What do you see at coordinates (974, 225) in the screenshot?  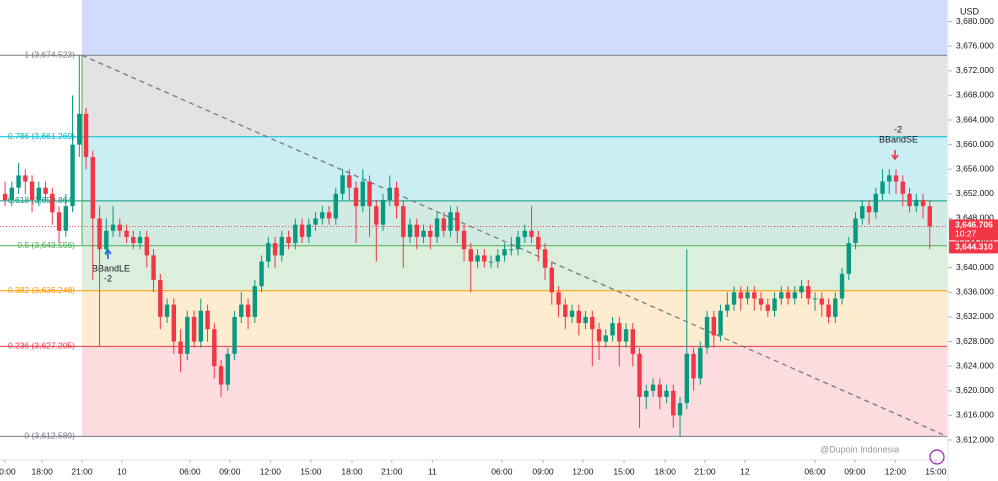 I see `price-badge-label: 3,646.706` at bounding box center [974, 225].